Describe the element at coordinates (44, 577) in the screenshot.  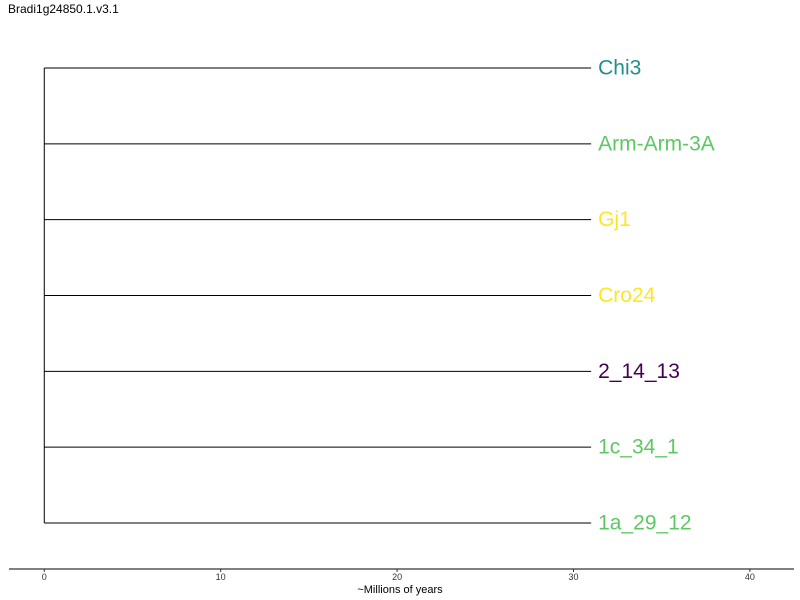
I see `axis-tick-label: 0` at that location.